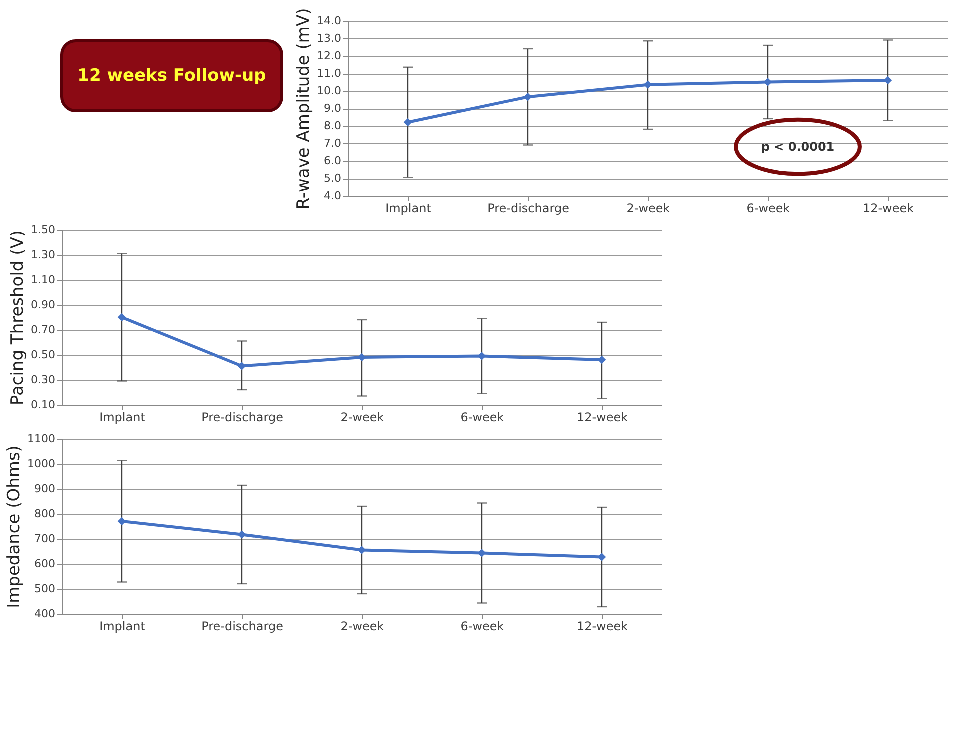  What do you see at coordinates (329, 73) in the screenshot?
I see `y-tick-label: 11.0` at bounding box center [329, 73].